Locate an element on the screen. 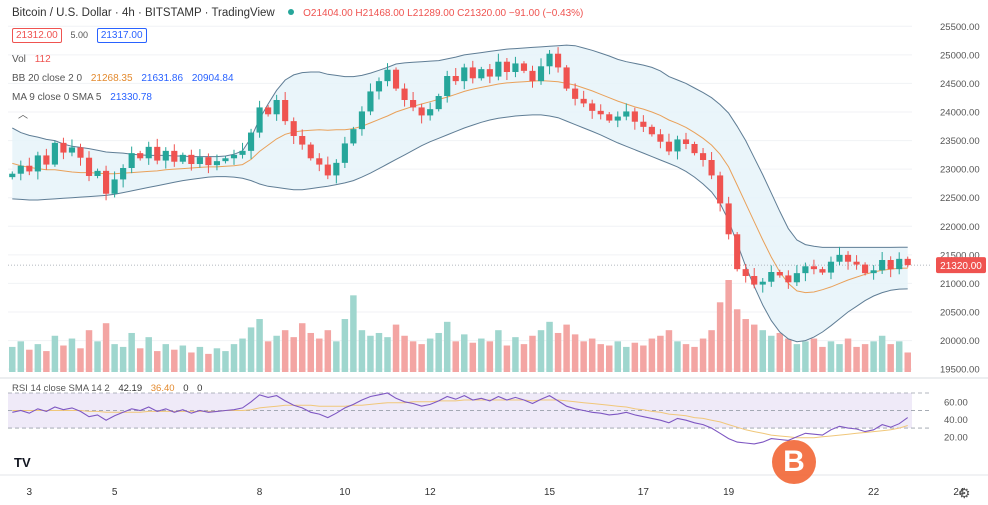 The width and height of the screenshot is (988, 505). time-axis-label: 24 is located at coordinates (959, 492).